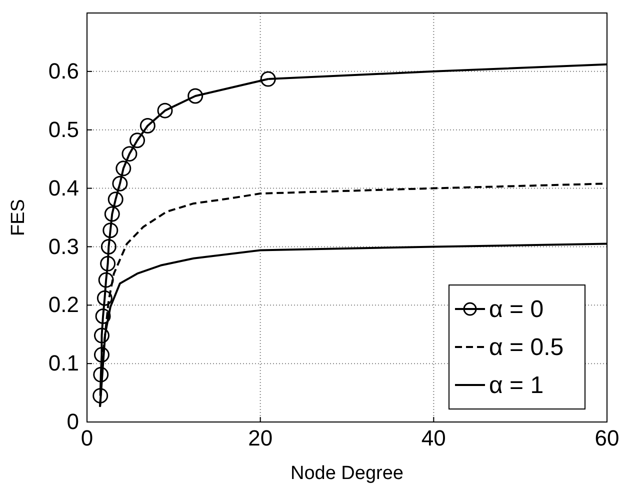 This screenshot has width=624, height=484. I want to click on legend-label: α = 0, so click(516, 309).